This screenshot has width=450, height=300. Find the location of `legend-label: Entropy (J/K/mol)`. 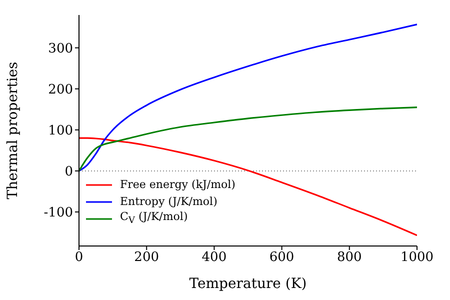

legend-label: Entropy (J/K/mol) is located at coordinates (169, 201).